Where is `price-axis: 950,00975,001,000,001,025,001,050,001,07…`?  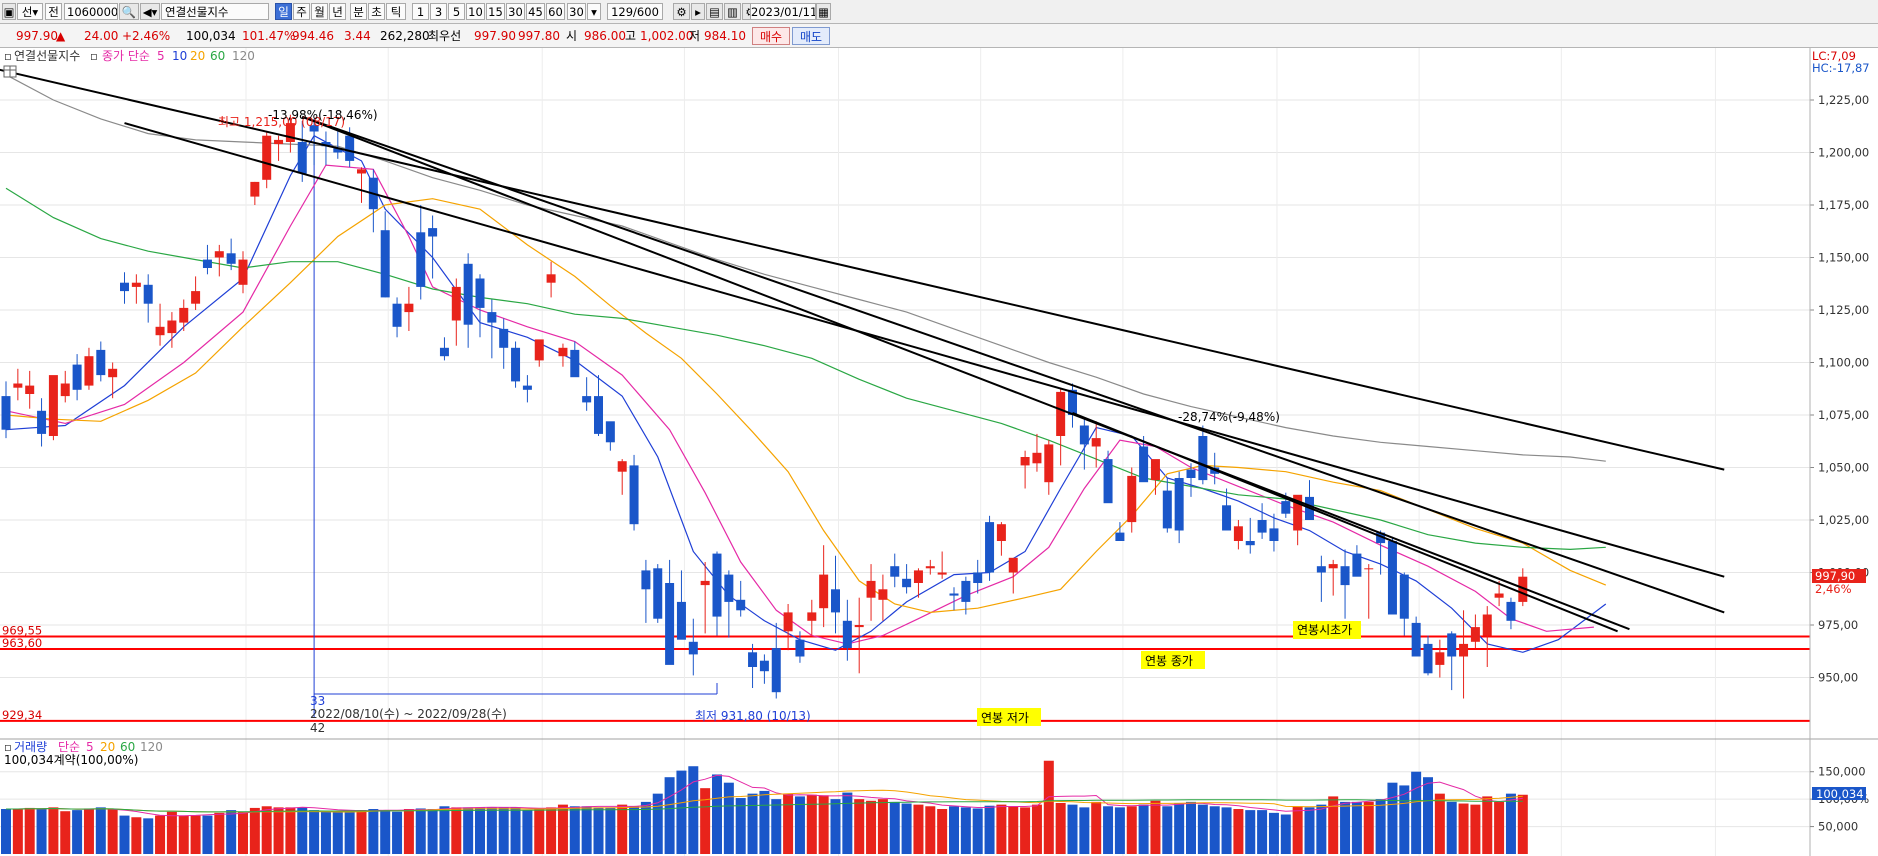 price-axis: 950,00975,001,000,001,025,001,050,001,07… is located at coordinates (1839, 389).